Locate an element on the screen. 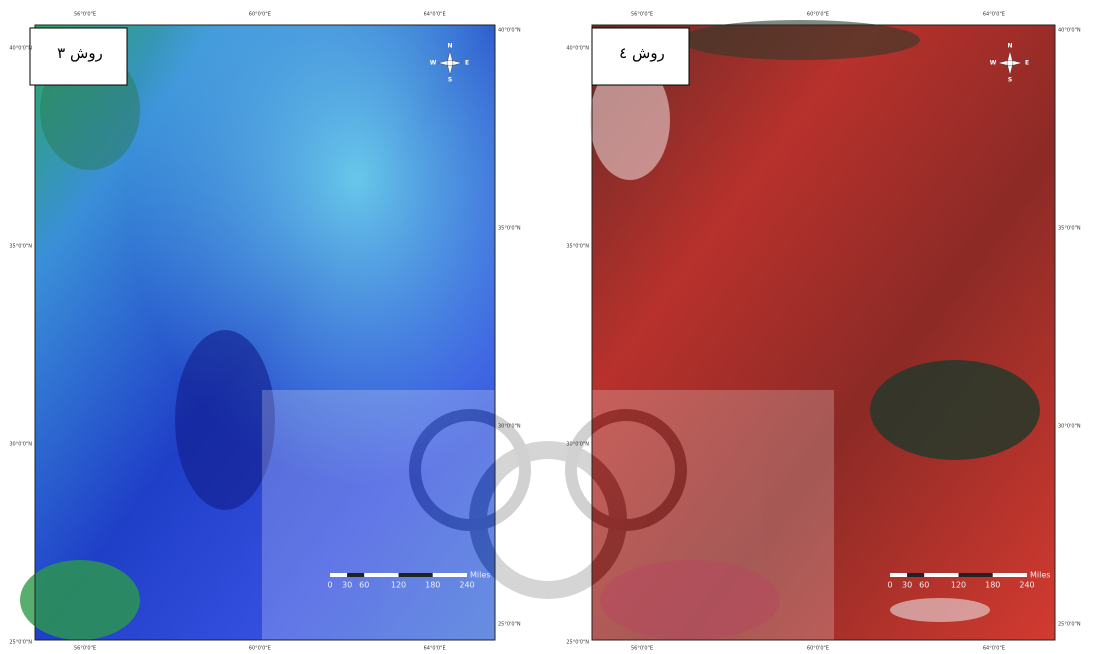 This screenshot has width=1103, height=654. panel-title: روش ۳ is located at coordinates (80, 53).